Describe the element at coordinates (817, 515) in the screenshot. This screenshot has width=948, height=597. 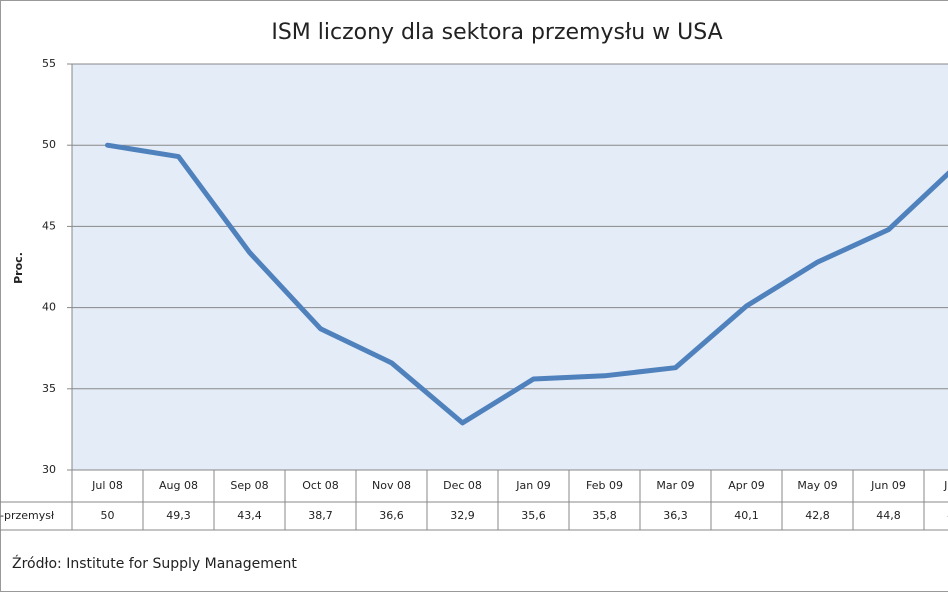
I see `data-label: 42,8` at that location.